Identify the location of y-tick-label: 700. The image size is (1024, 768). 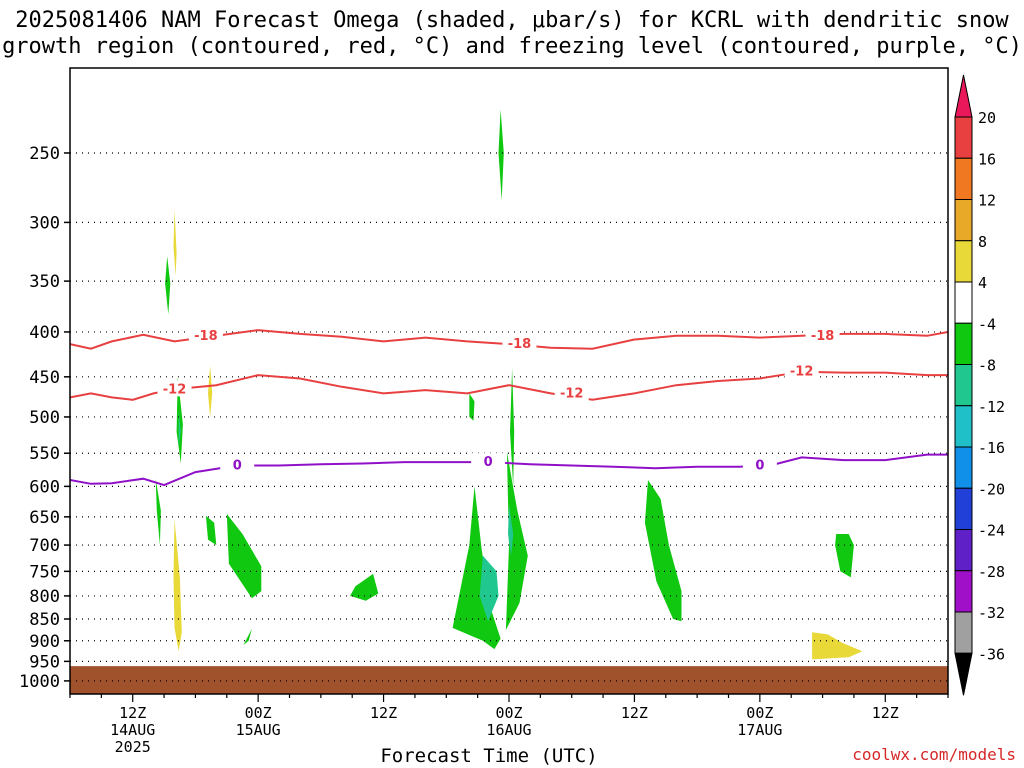
(44, 546).